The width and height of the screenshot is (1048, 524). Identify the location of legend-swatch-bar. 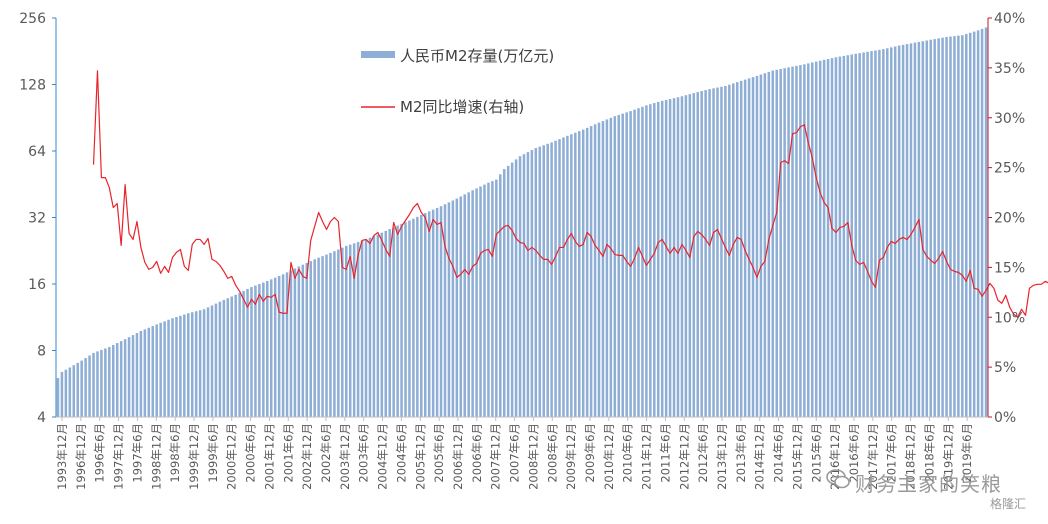
(378, 54).